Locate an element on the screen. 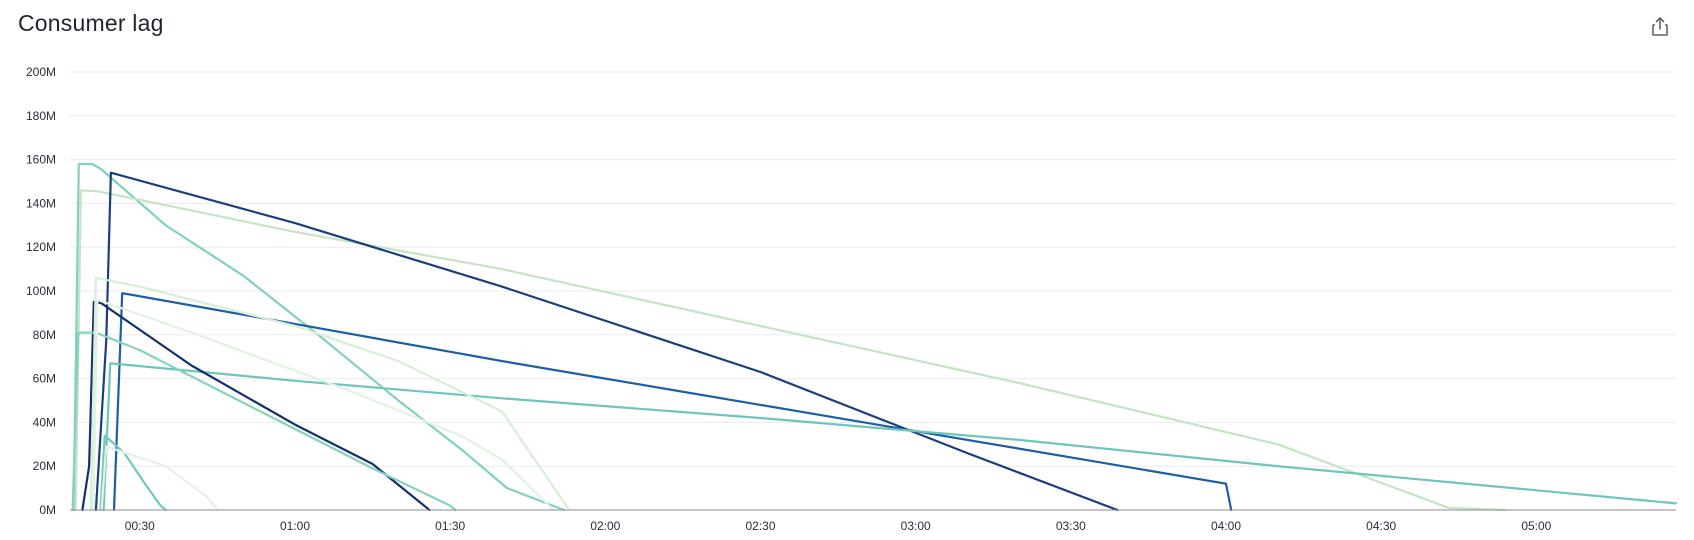  x-tick-label: 01:00 is located at coordinates (295, 526).